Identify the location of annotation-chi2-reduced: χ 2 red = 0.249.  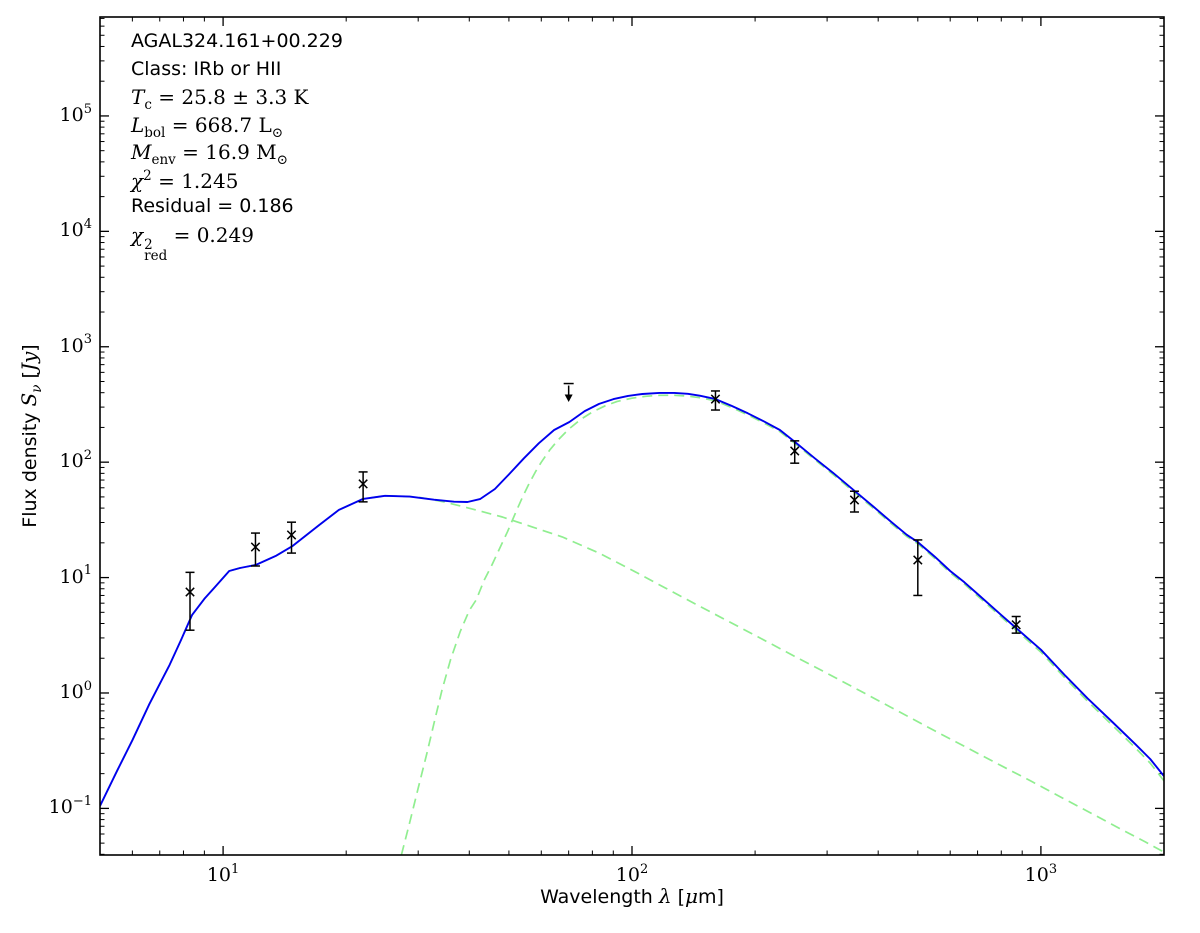
(237, 242).